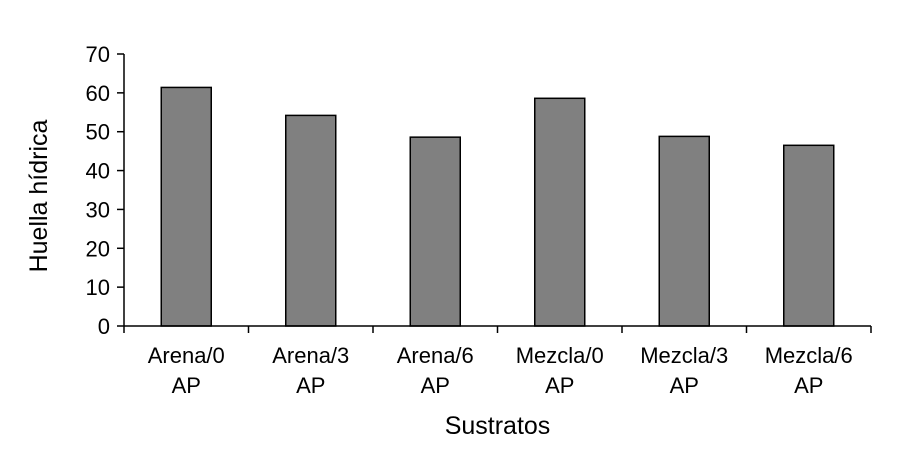  What do you see at coordinates (684, 355) in the screenshot?
I see `x-category-label: Mezcla/3` at bounding box center [684, 355].